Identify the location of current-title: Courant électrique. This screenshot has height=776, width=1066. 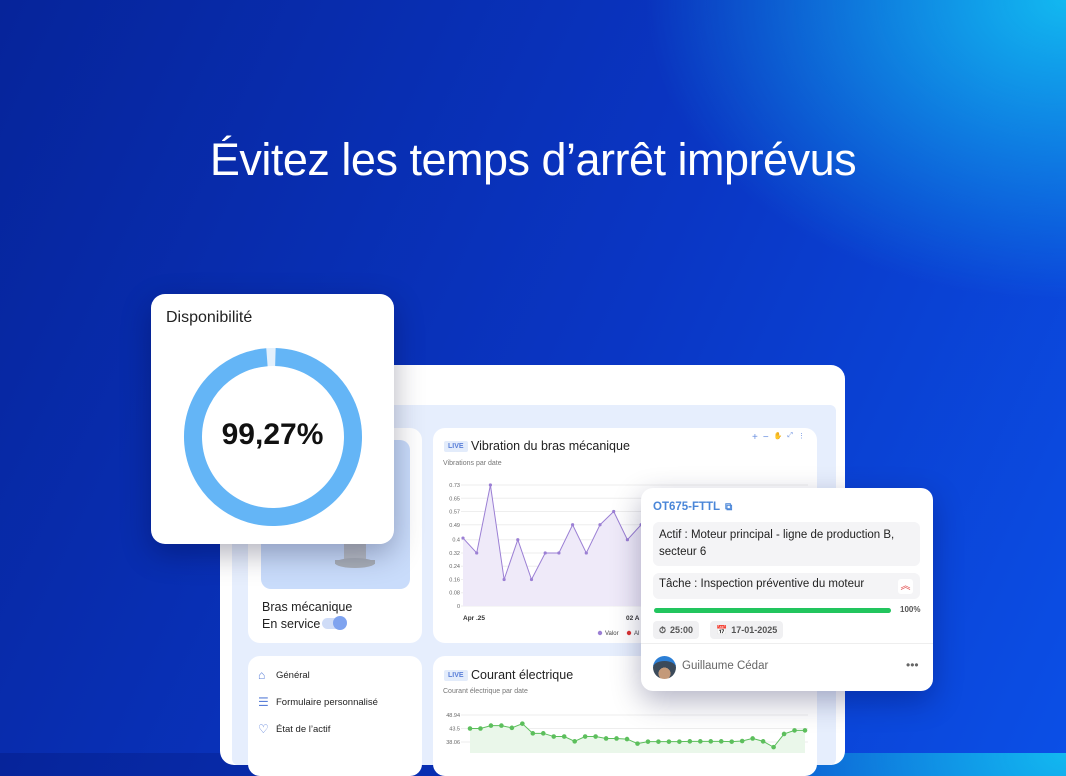
(522, 675).